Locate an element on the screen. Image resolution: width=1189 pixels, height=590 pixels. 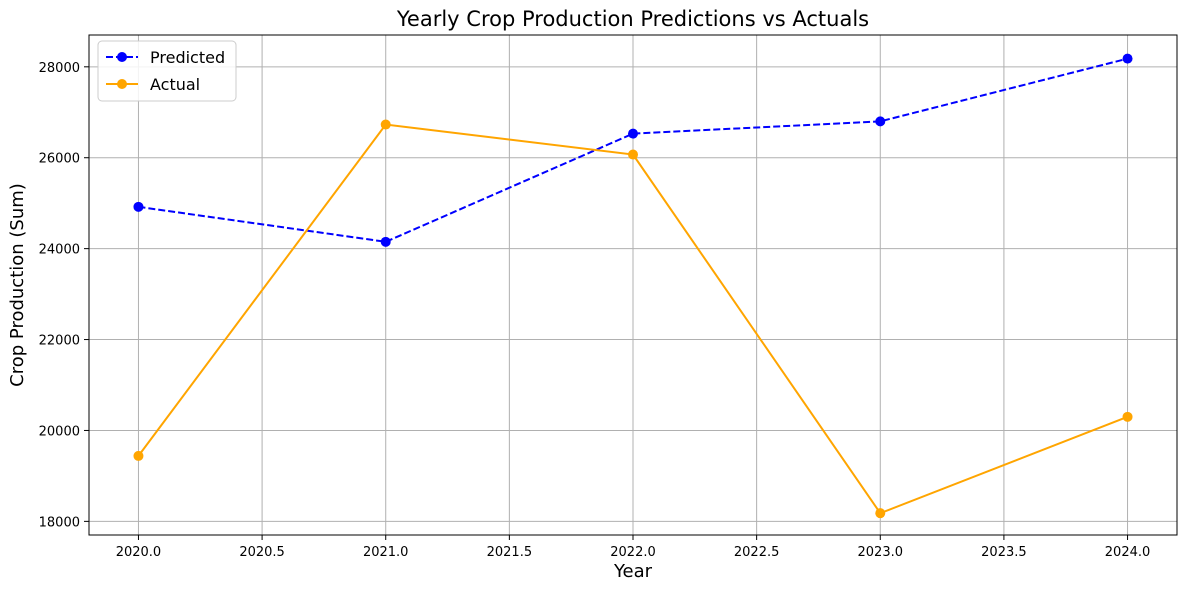
predicted-legend-marker is located at coordinates (122, 57).